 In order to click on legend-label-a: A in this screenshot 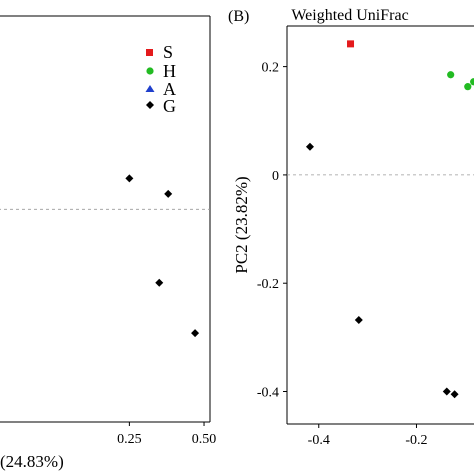, I will do `click(169, 89)`.